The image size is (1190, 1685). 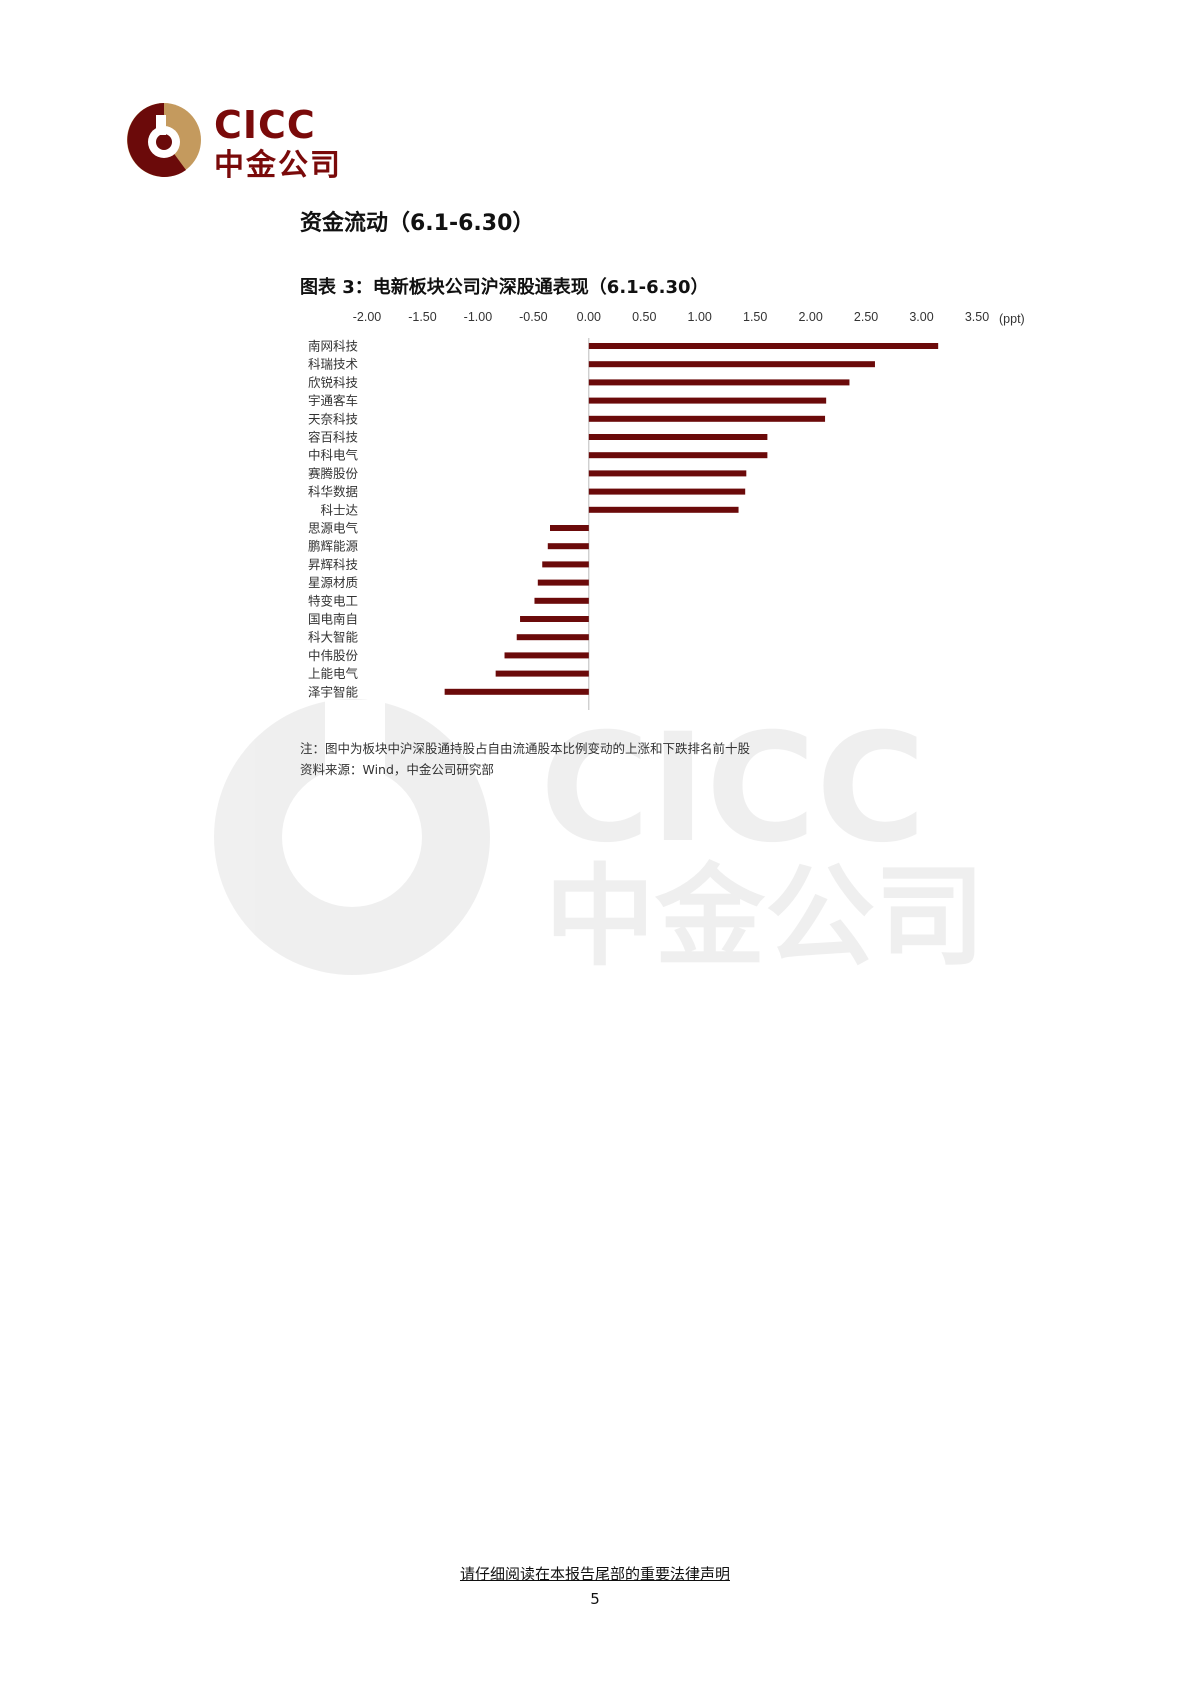 What do you see at coordinates (977, 317) in the screenshot?
I see `x-tick-label: 3.50` at bounding box center [977, 317].